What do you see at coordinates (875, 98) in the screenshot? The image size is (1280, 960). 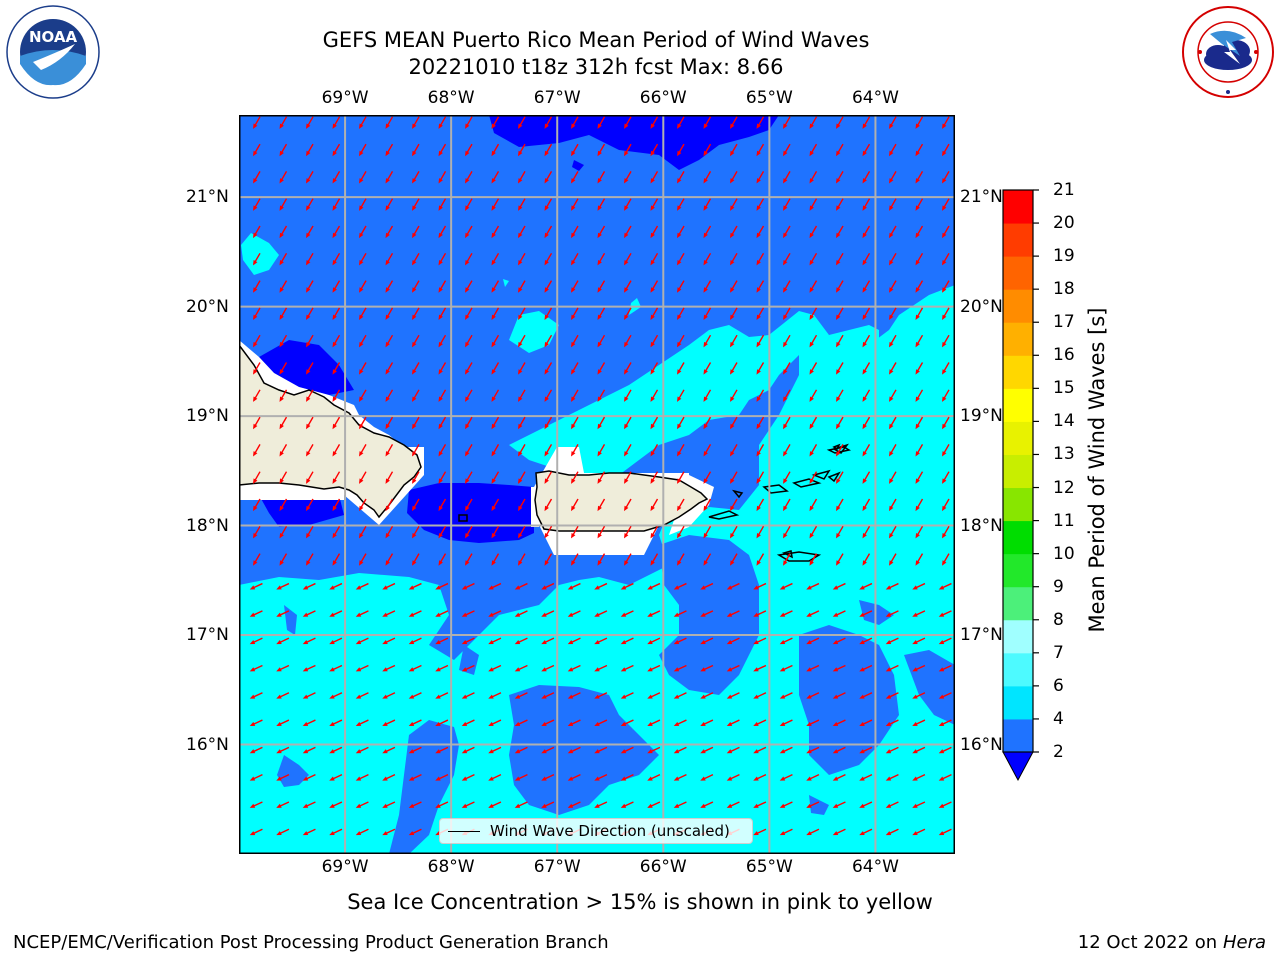 I see `lon-label: 64°W` at bounding box center [875, 98].